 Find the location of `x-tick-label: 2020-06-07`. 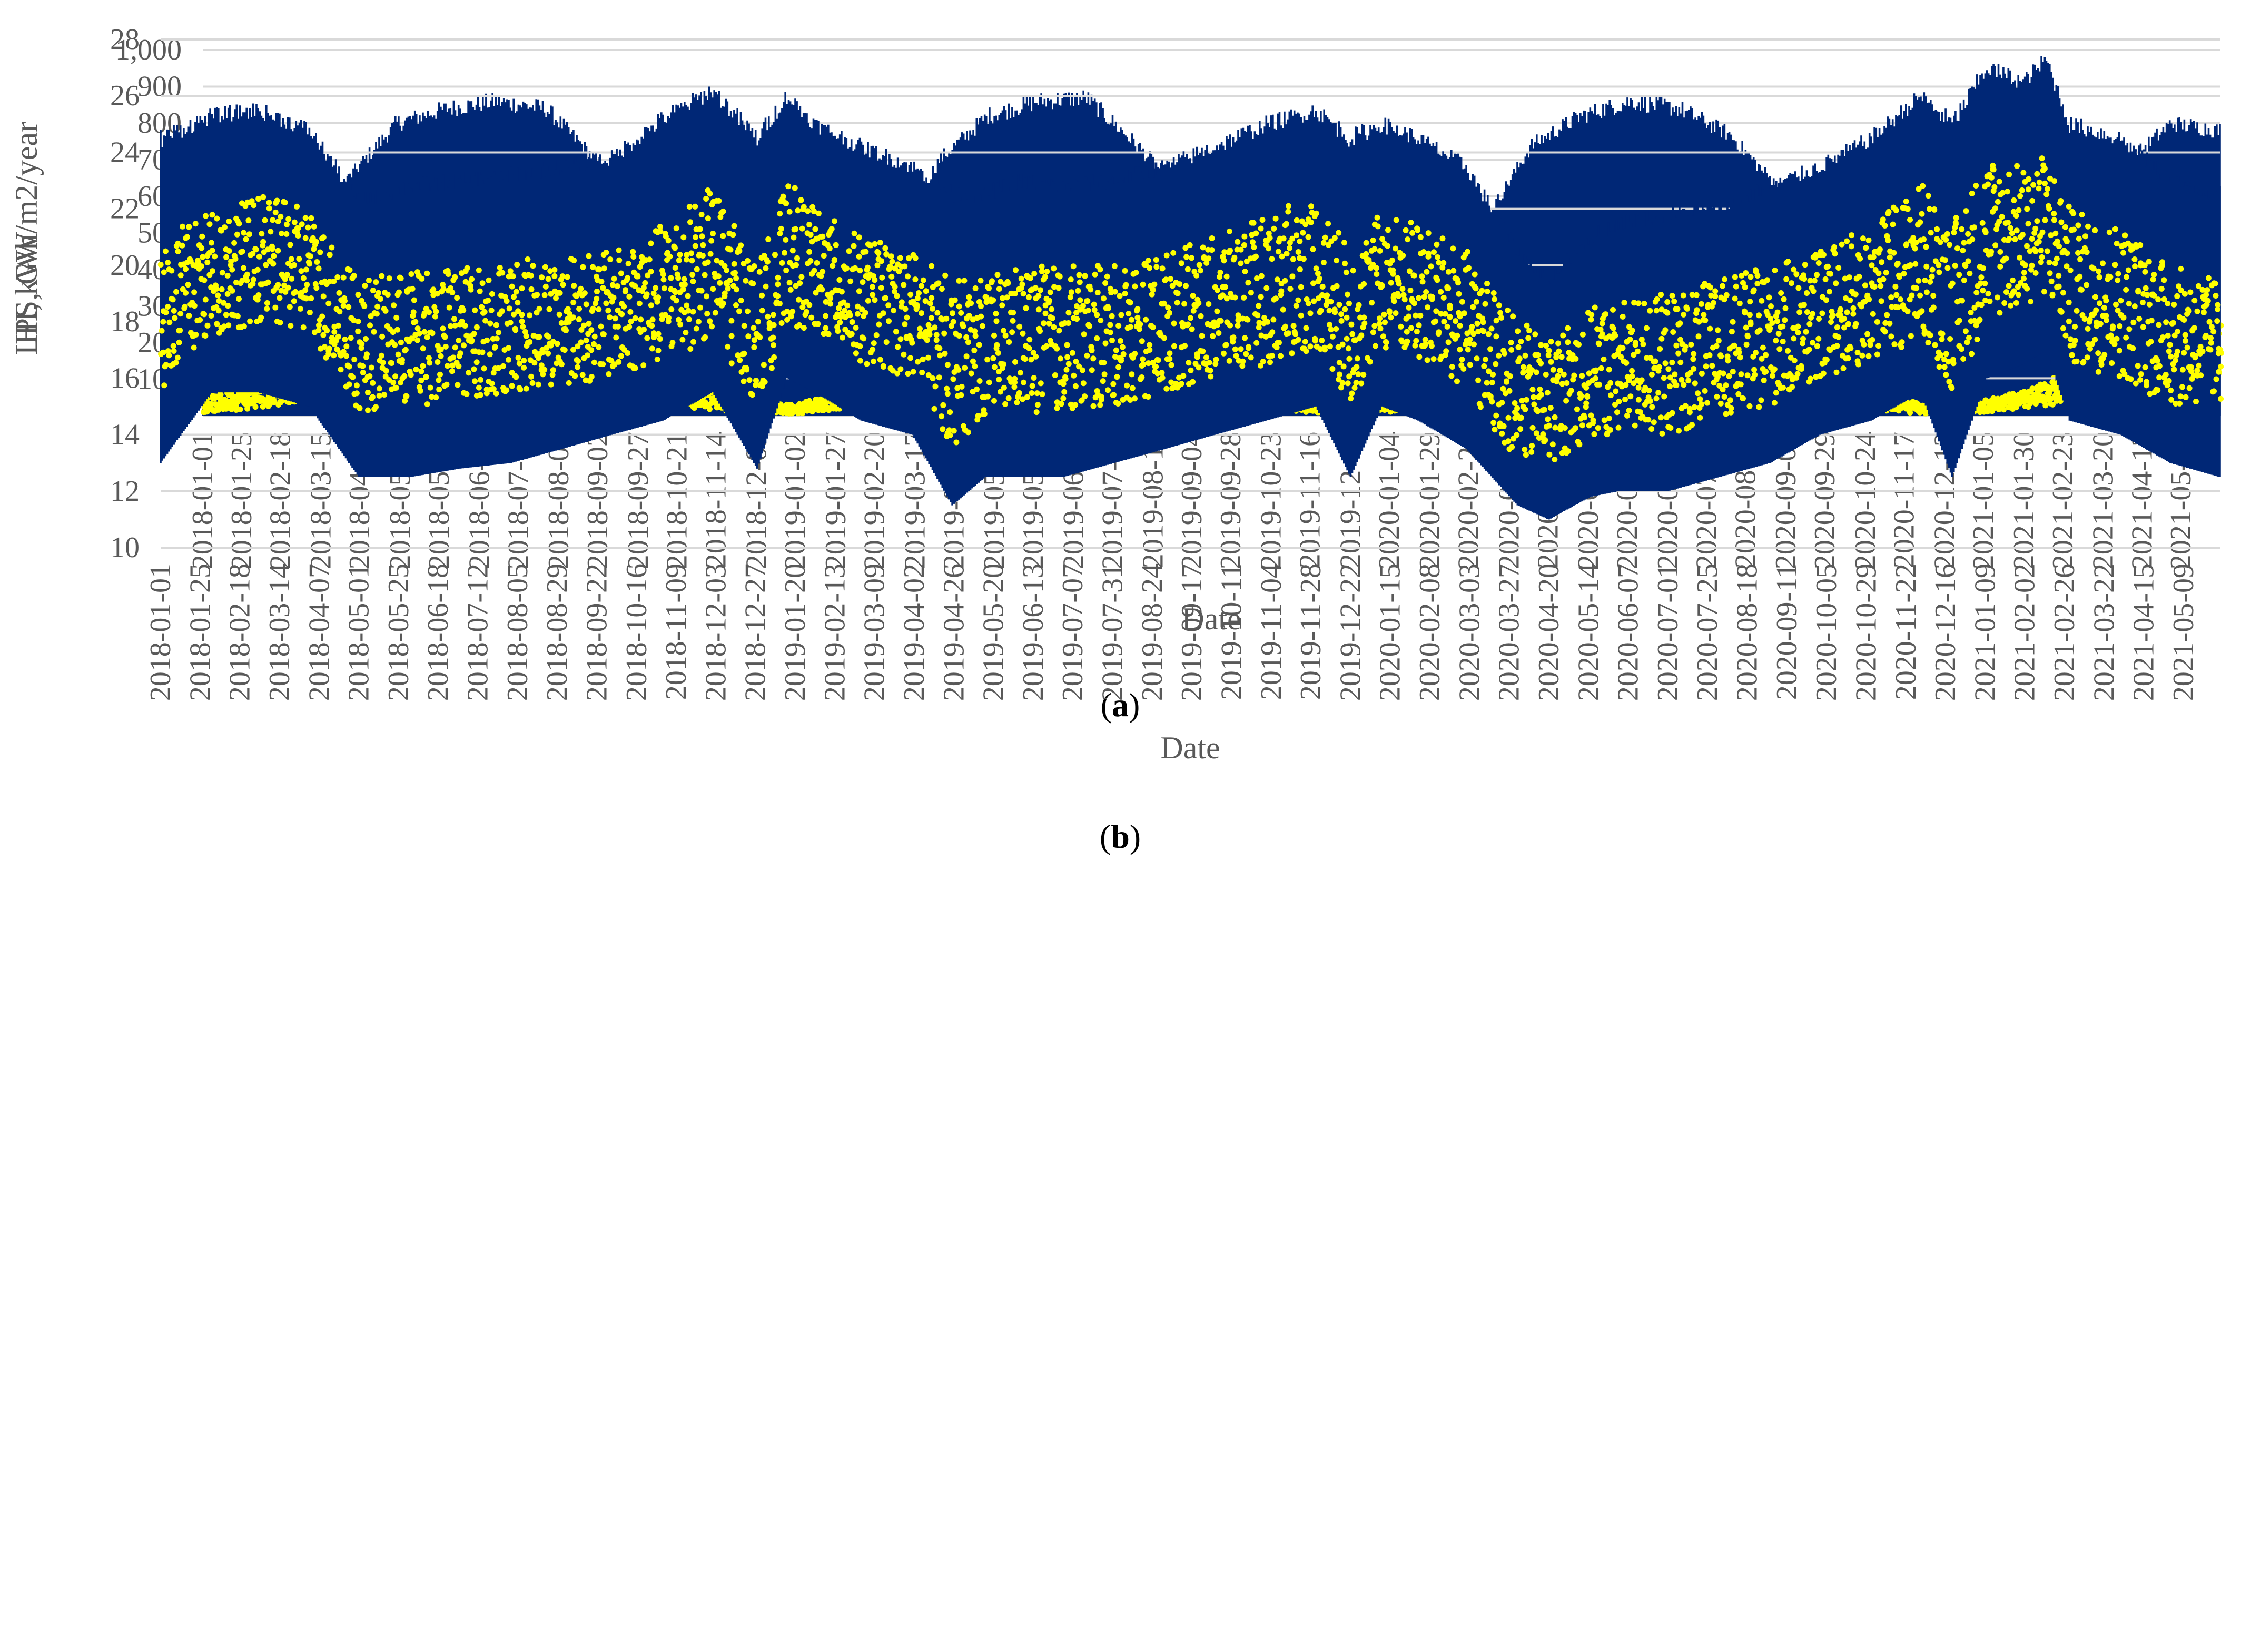

x-tick-label: 2020-06-07 is located at coordinates (1628, 632).